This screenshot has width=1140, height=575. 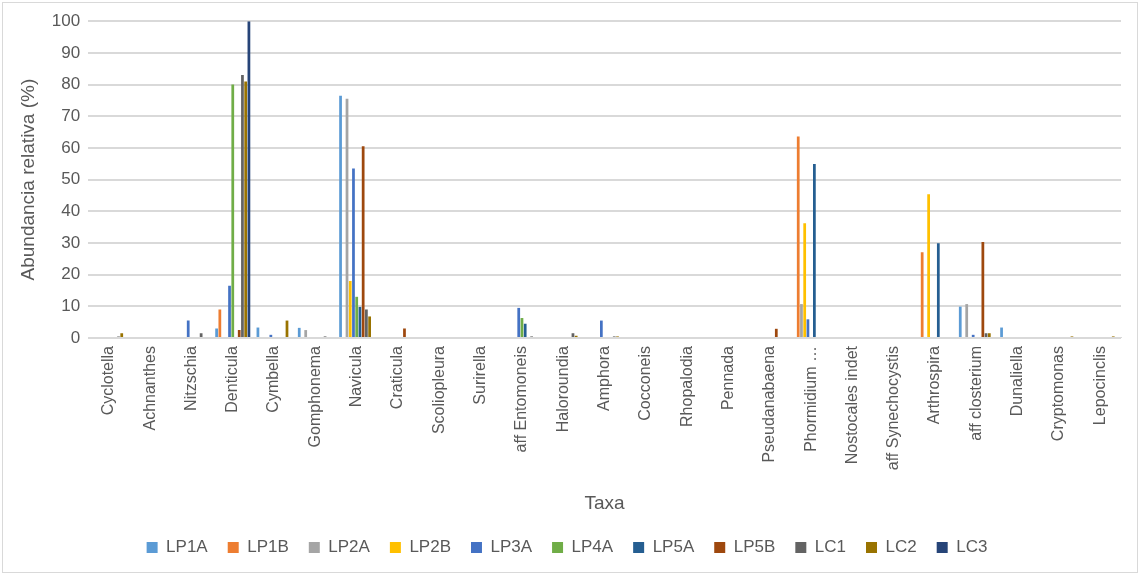 I want to click on x-tick-label: Arthrospira, so click(x=934, y=385).